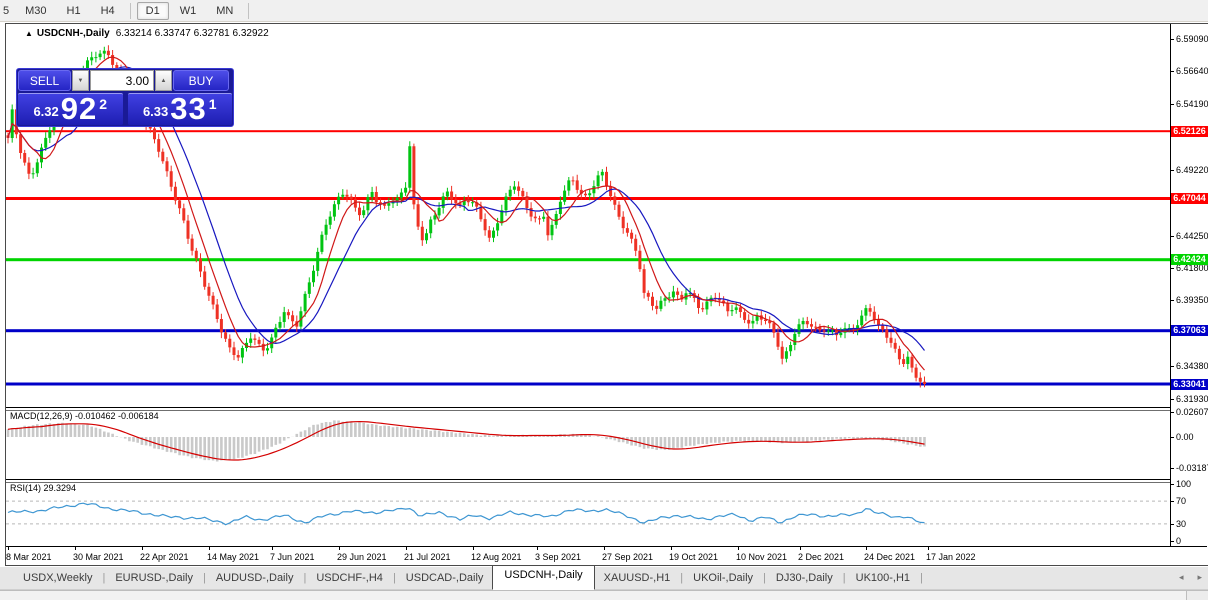 This screenshot has height=600, width=1208. Describe the element at coordinates (6, 10) in the screenshot. I see `timeframe-m15-button: 5` at that location.